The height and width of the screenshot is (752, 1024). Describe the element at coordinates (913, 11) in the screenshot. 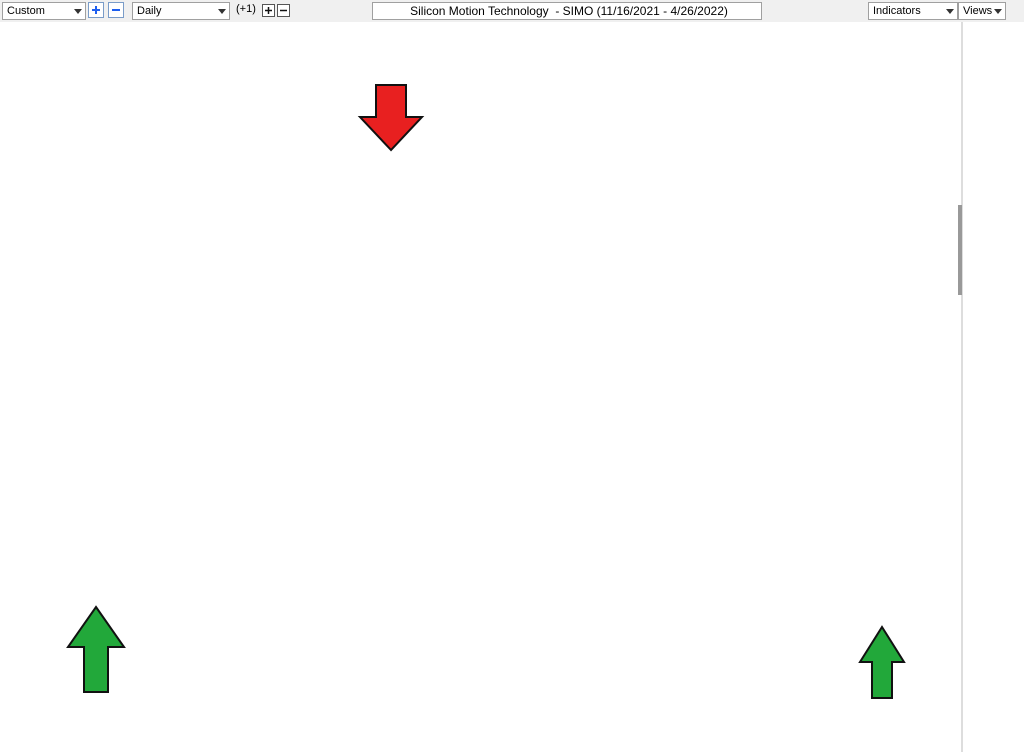

I see `indicators-menu: Indicators` at that location.